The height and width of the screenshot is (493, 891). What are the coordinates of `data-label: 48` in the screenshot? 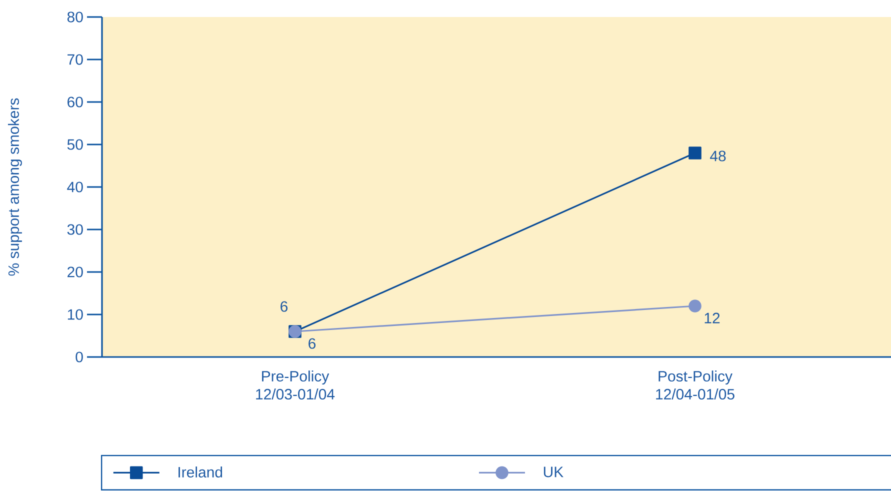 It's located at (718, 156).